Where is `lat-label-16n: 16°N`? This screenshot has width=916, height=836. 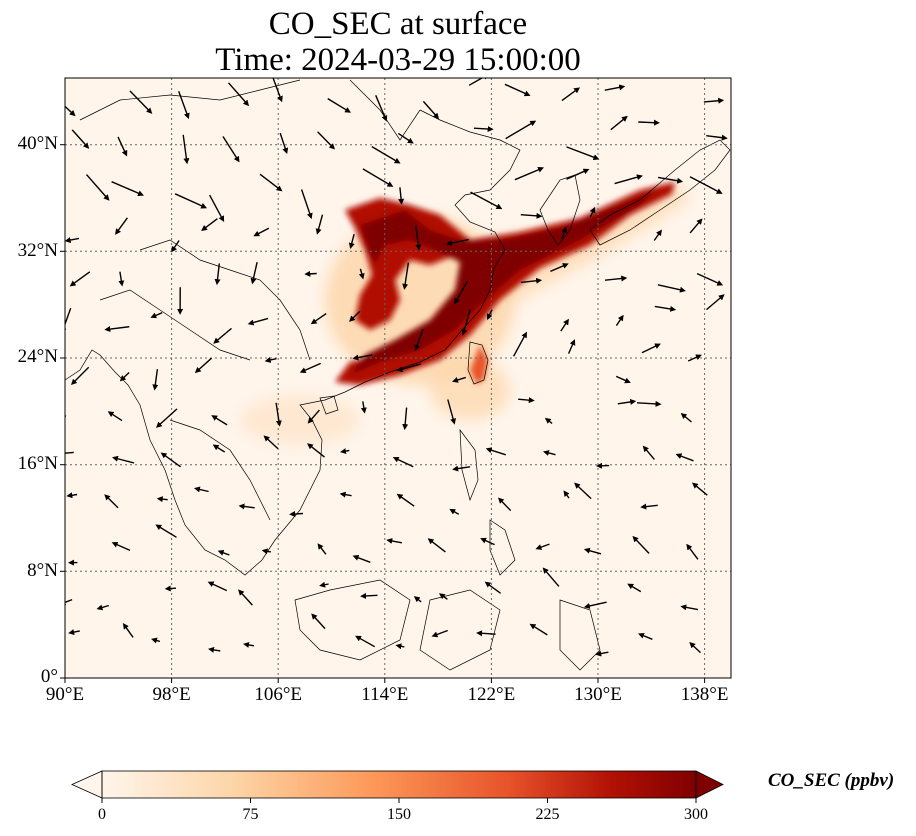
lat-label-16n: 16°N is located at coordinates (37, 463).